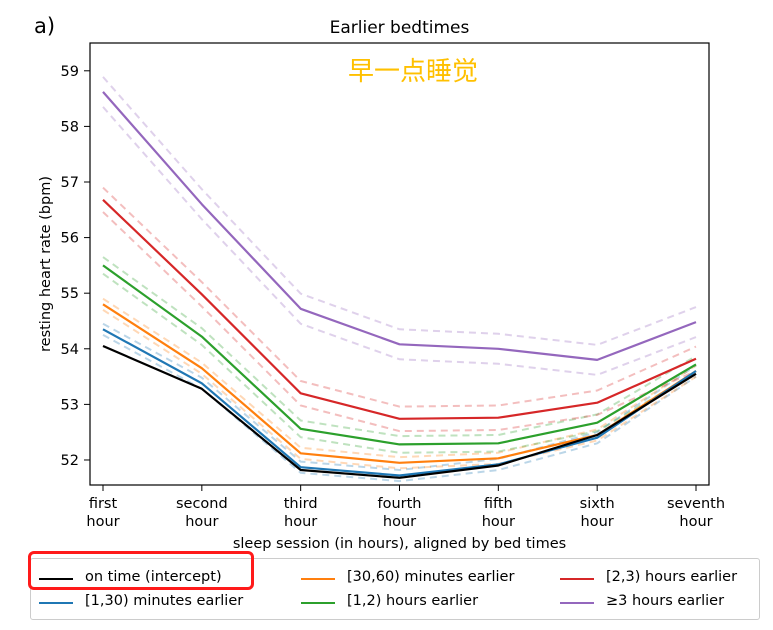 The width and height of the screenshot is (773, 630). Describe the element at coordinates (102, 522) in the screenshot. I see `x-tick-label-0-line2: hour` at that location.